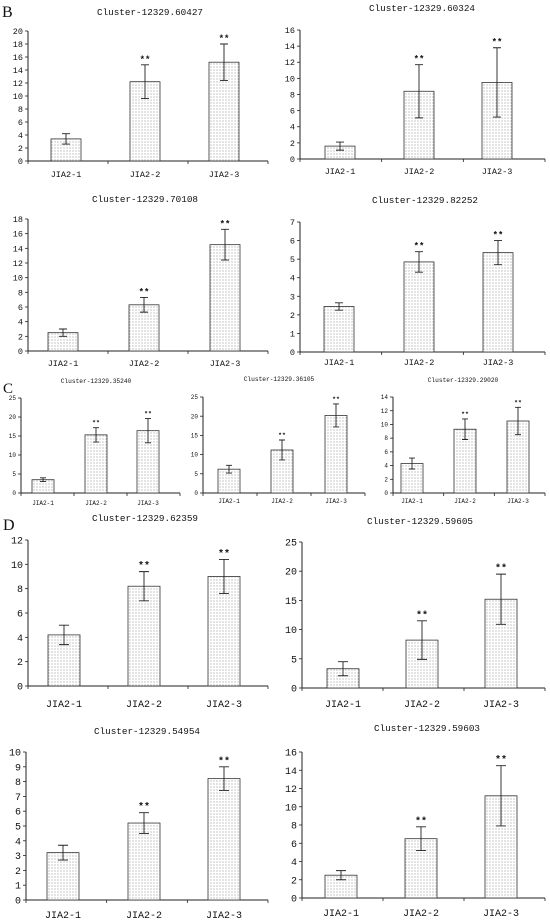 The width and height of the screenshot is (550, 921). Describe the element at coordinates (465, 501) in the screenshot. I see `chart-7-jia2-2-xtick-label: JIA2-2` at that location.